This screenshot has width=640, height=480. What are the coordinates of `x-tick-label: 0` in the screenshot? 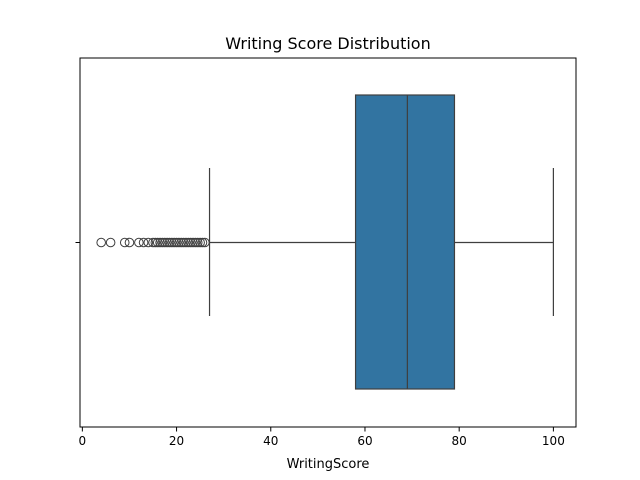 It's located at (83, 441).